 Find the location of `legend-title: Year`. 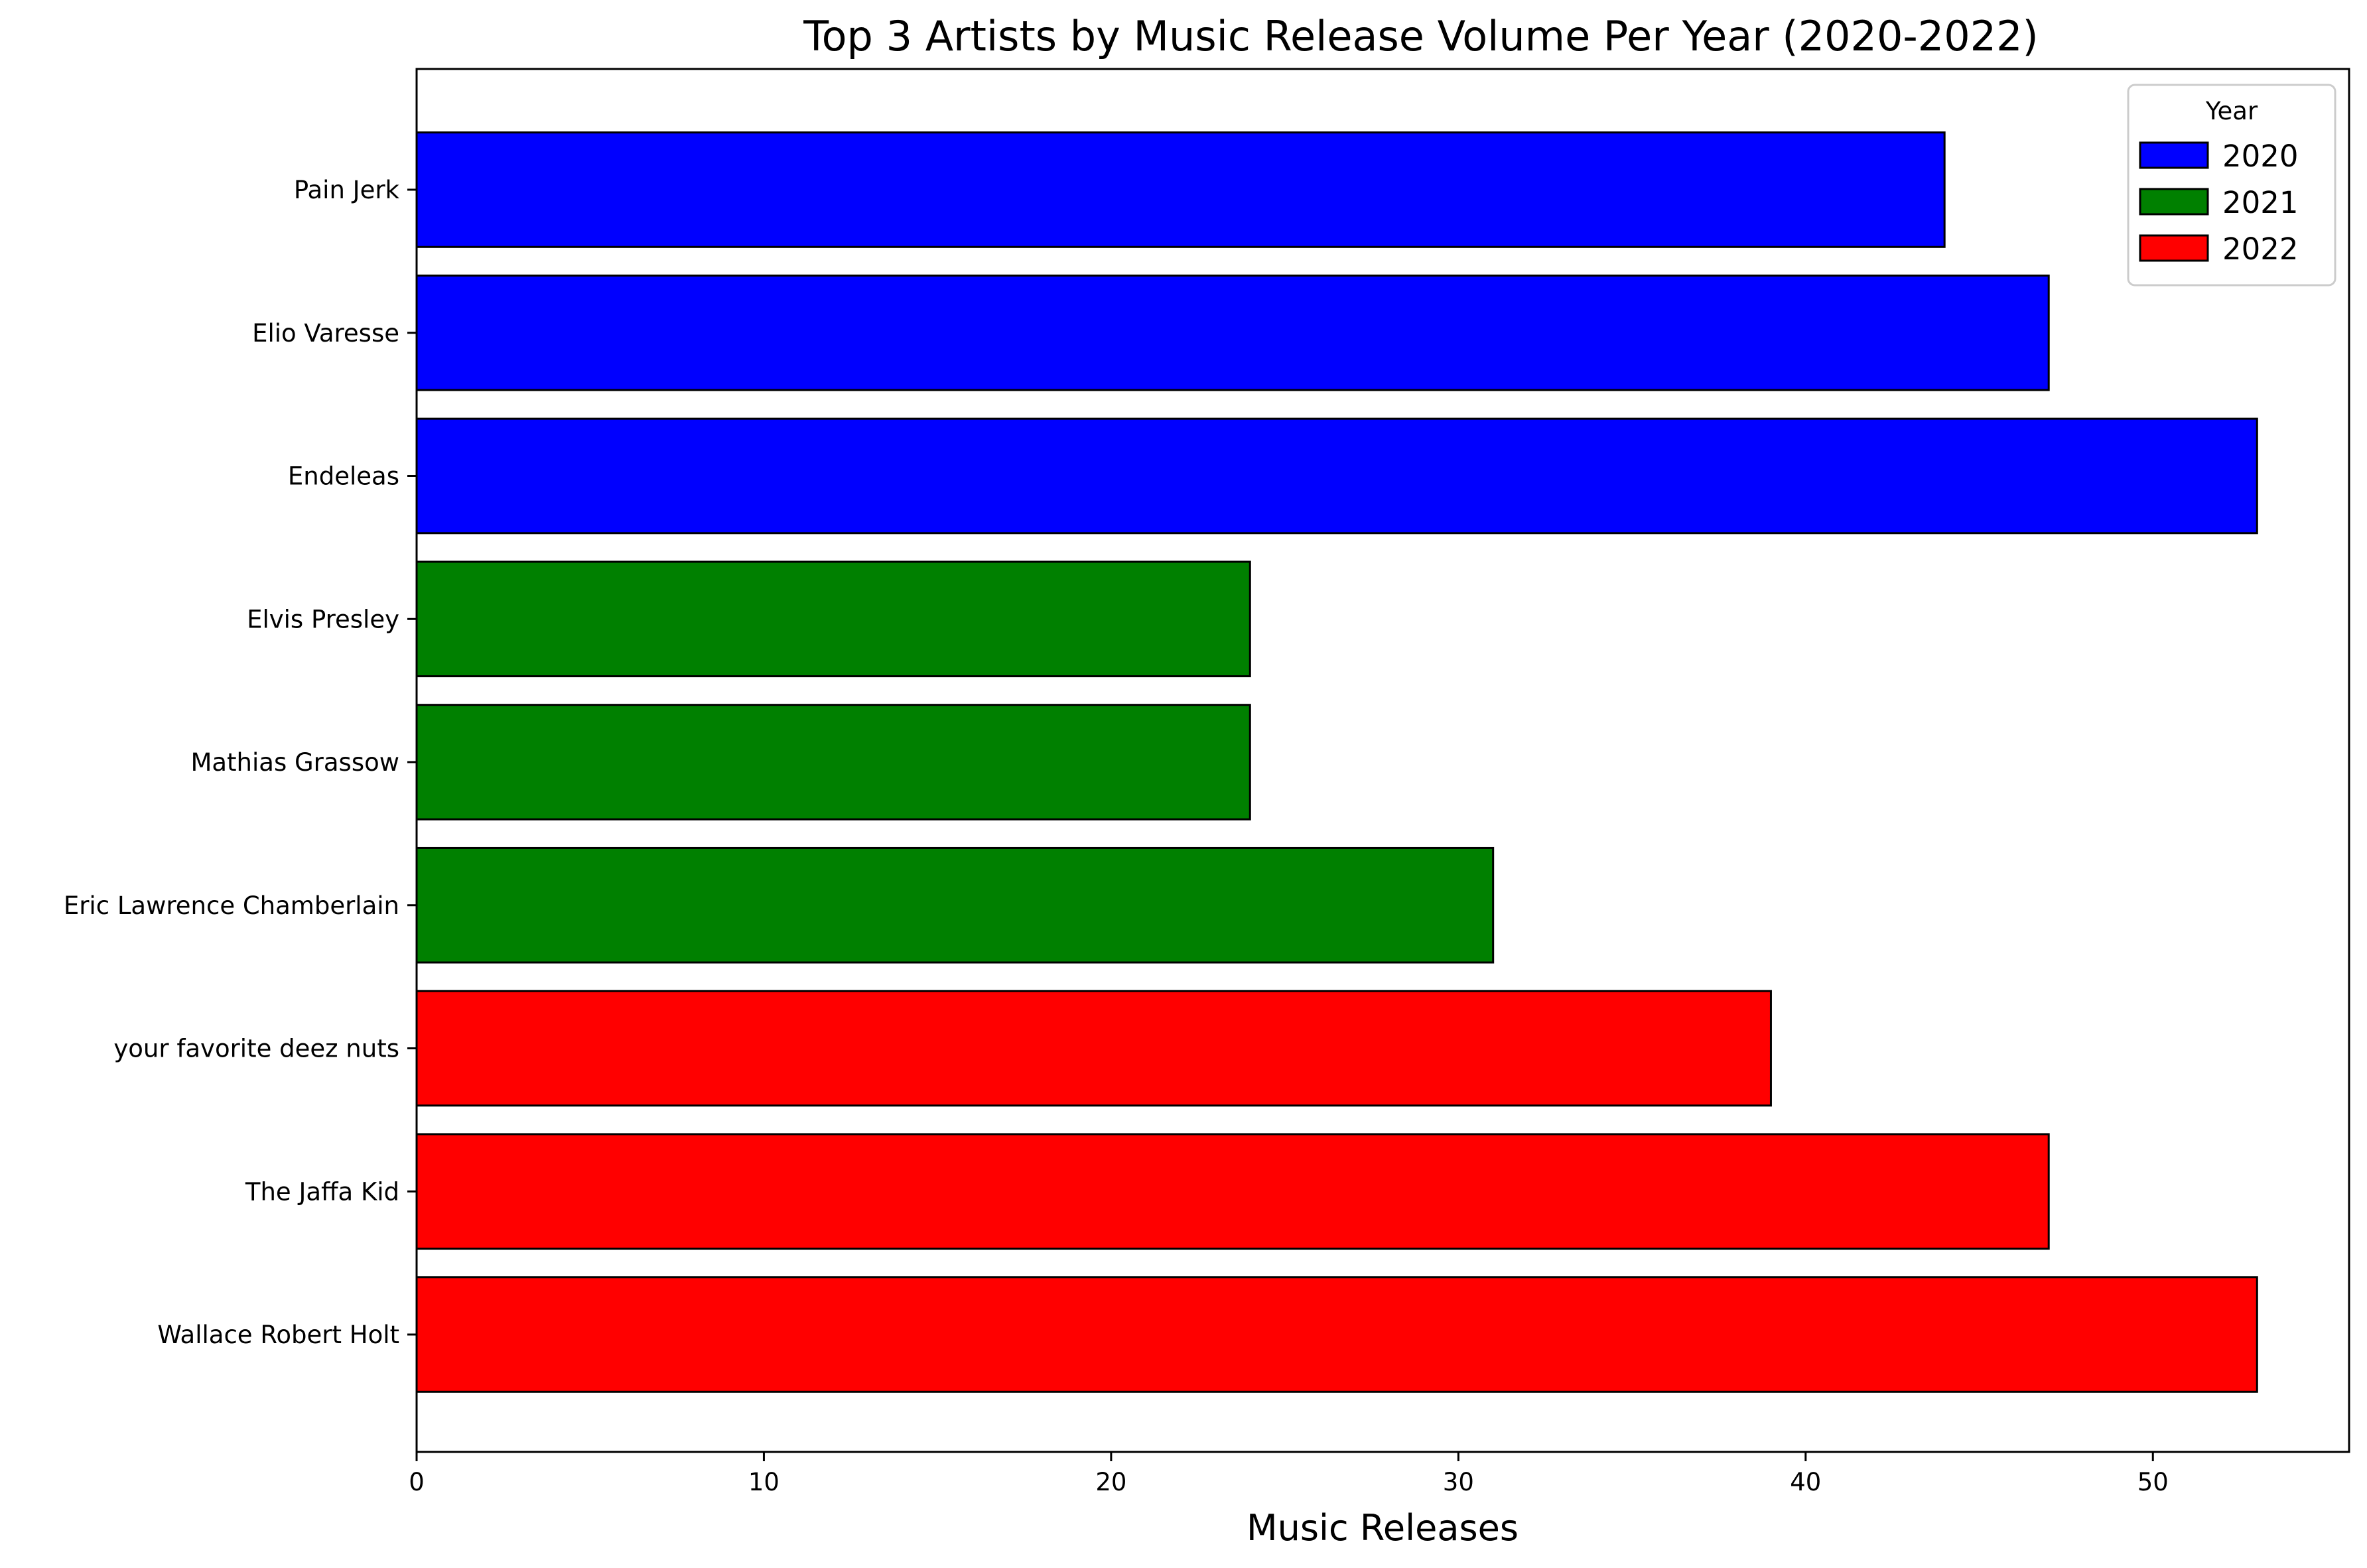

legend-title: Year is located at coordinates (2231, 111).